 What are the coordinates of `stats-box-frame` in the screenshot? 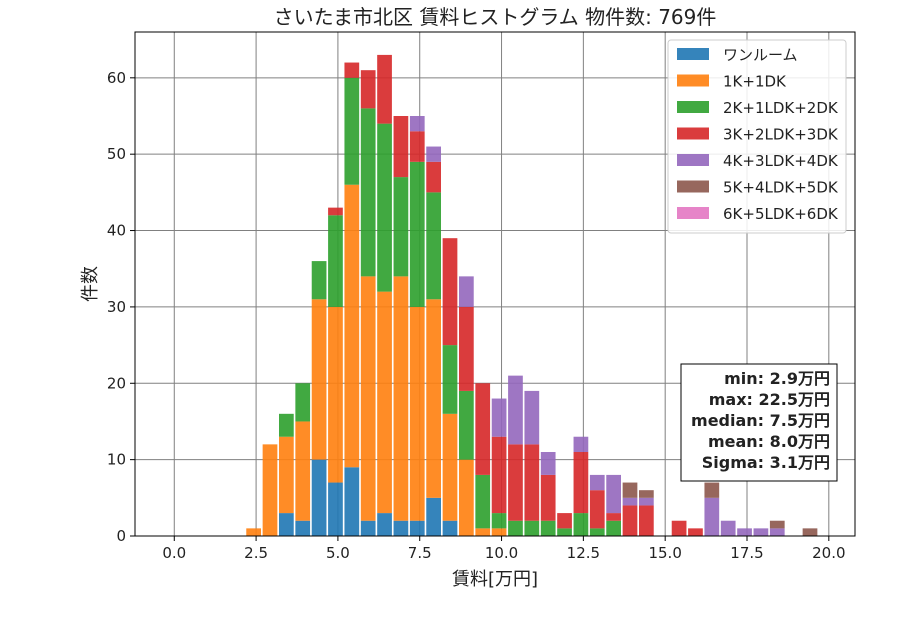 It's located at (759, 422).